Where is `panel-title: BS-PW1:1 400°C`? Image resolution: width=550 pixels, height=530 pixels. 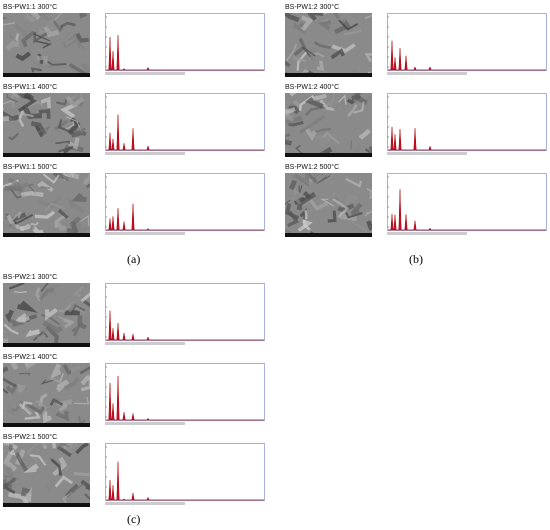
panel-title: BS-PW1:1 400°C is located at coordinates (30, 87).